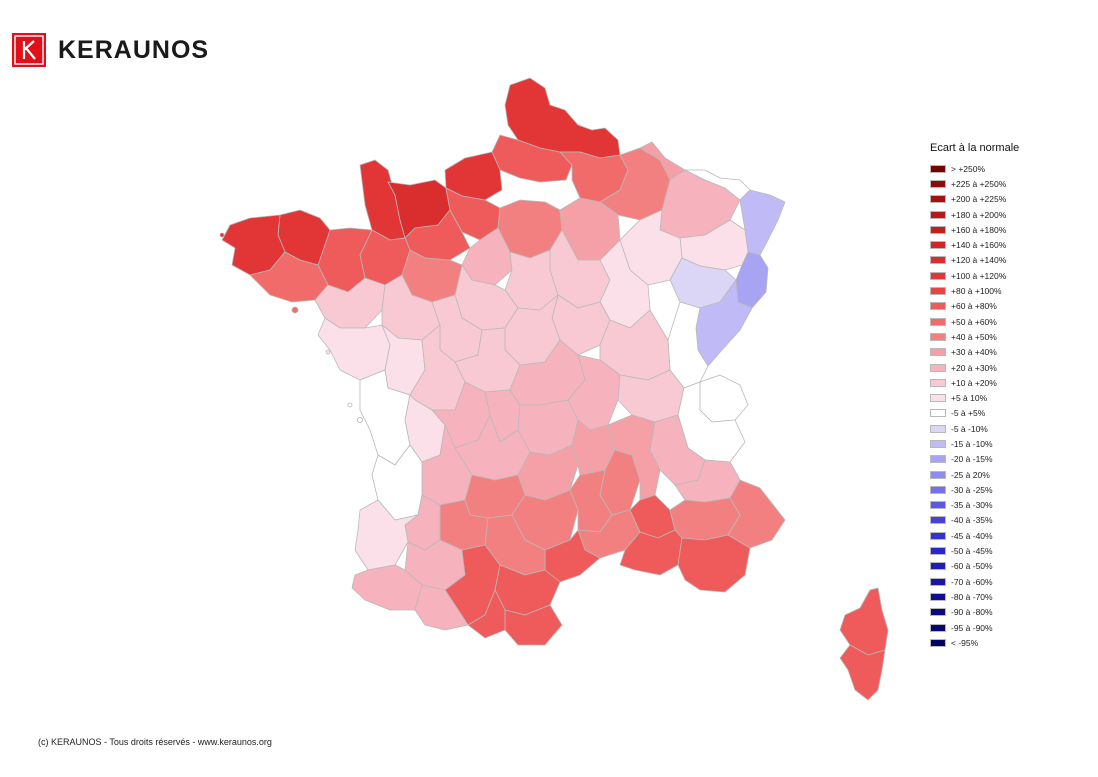 The height and width of the screenshot is (777, 1098). I want to click on legend-label: +100 à +120%, so click(979, 275).